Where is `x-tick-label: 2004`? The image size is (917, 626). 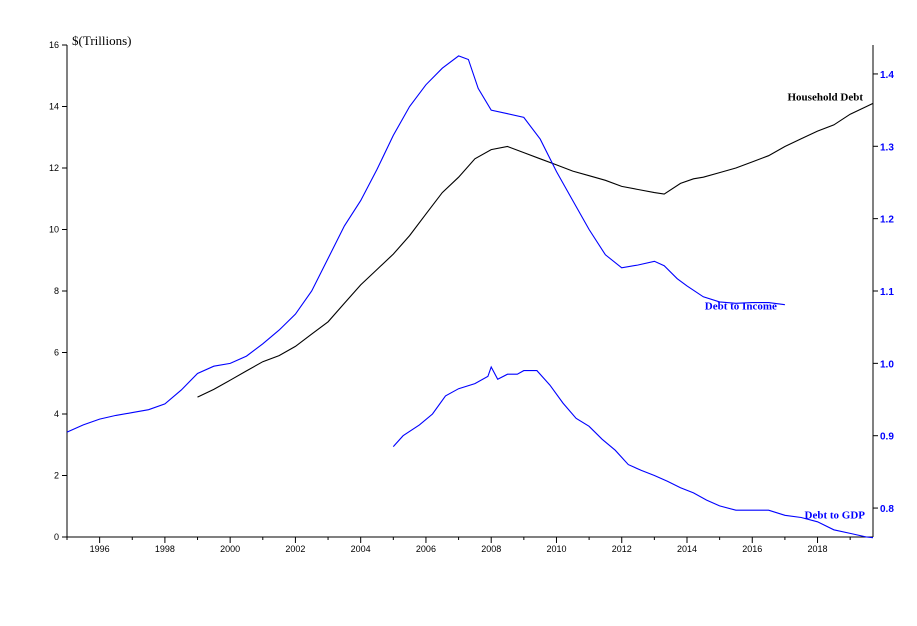 x-tick-label: 2004 is located at coordinates (361, 549).